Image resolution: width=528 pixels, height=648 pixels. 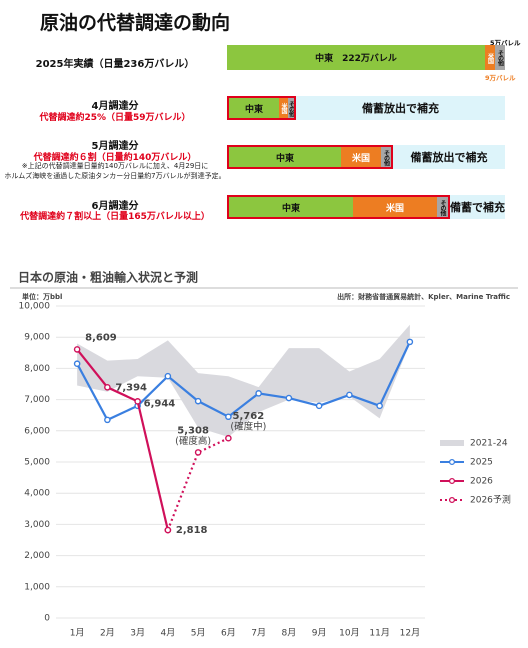 I want to click on row-sub: 代替調達約25%（日量59万バレル）, so click(x=115, y=118).